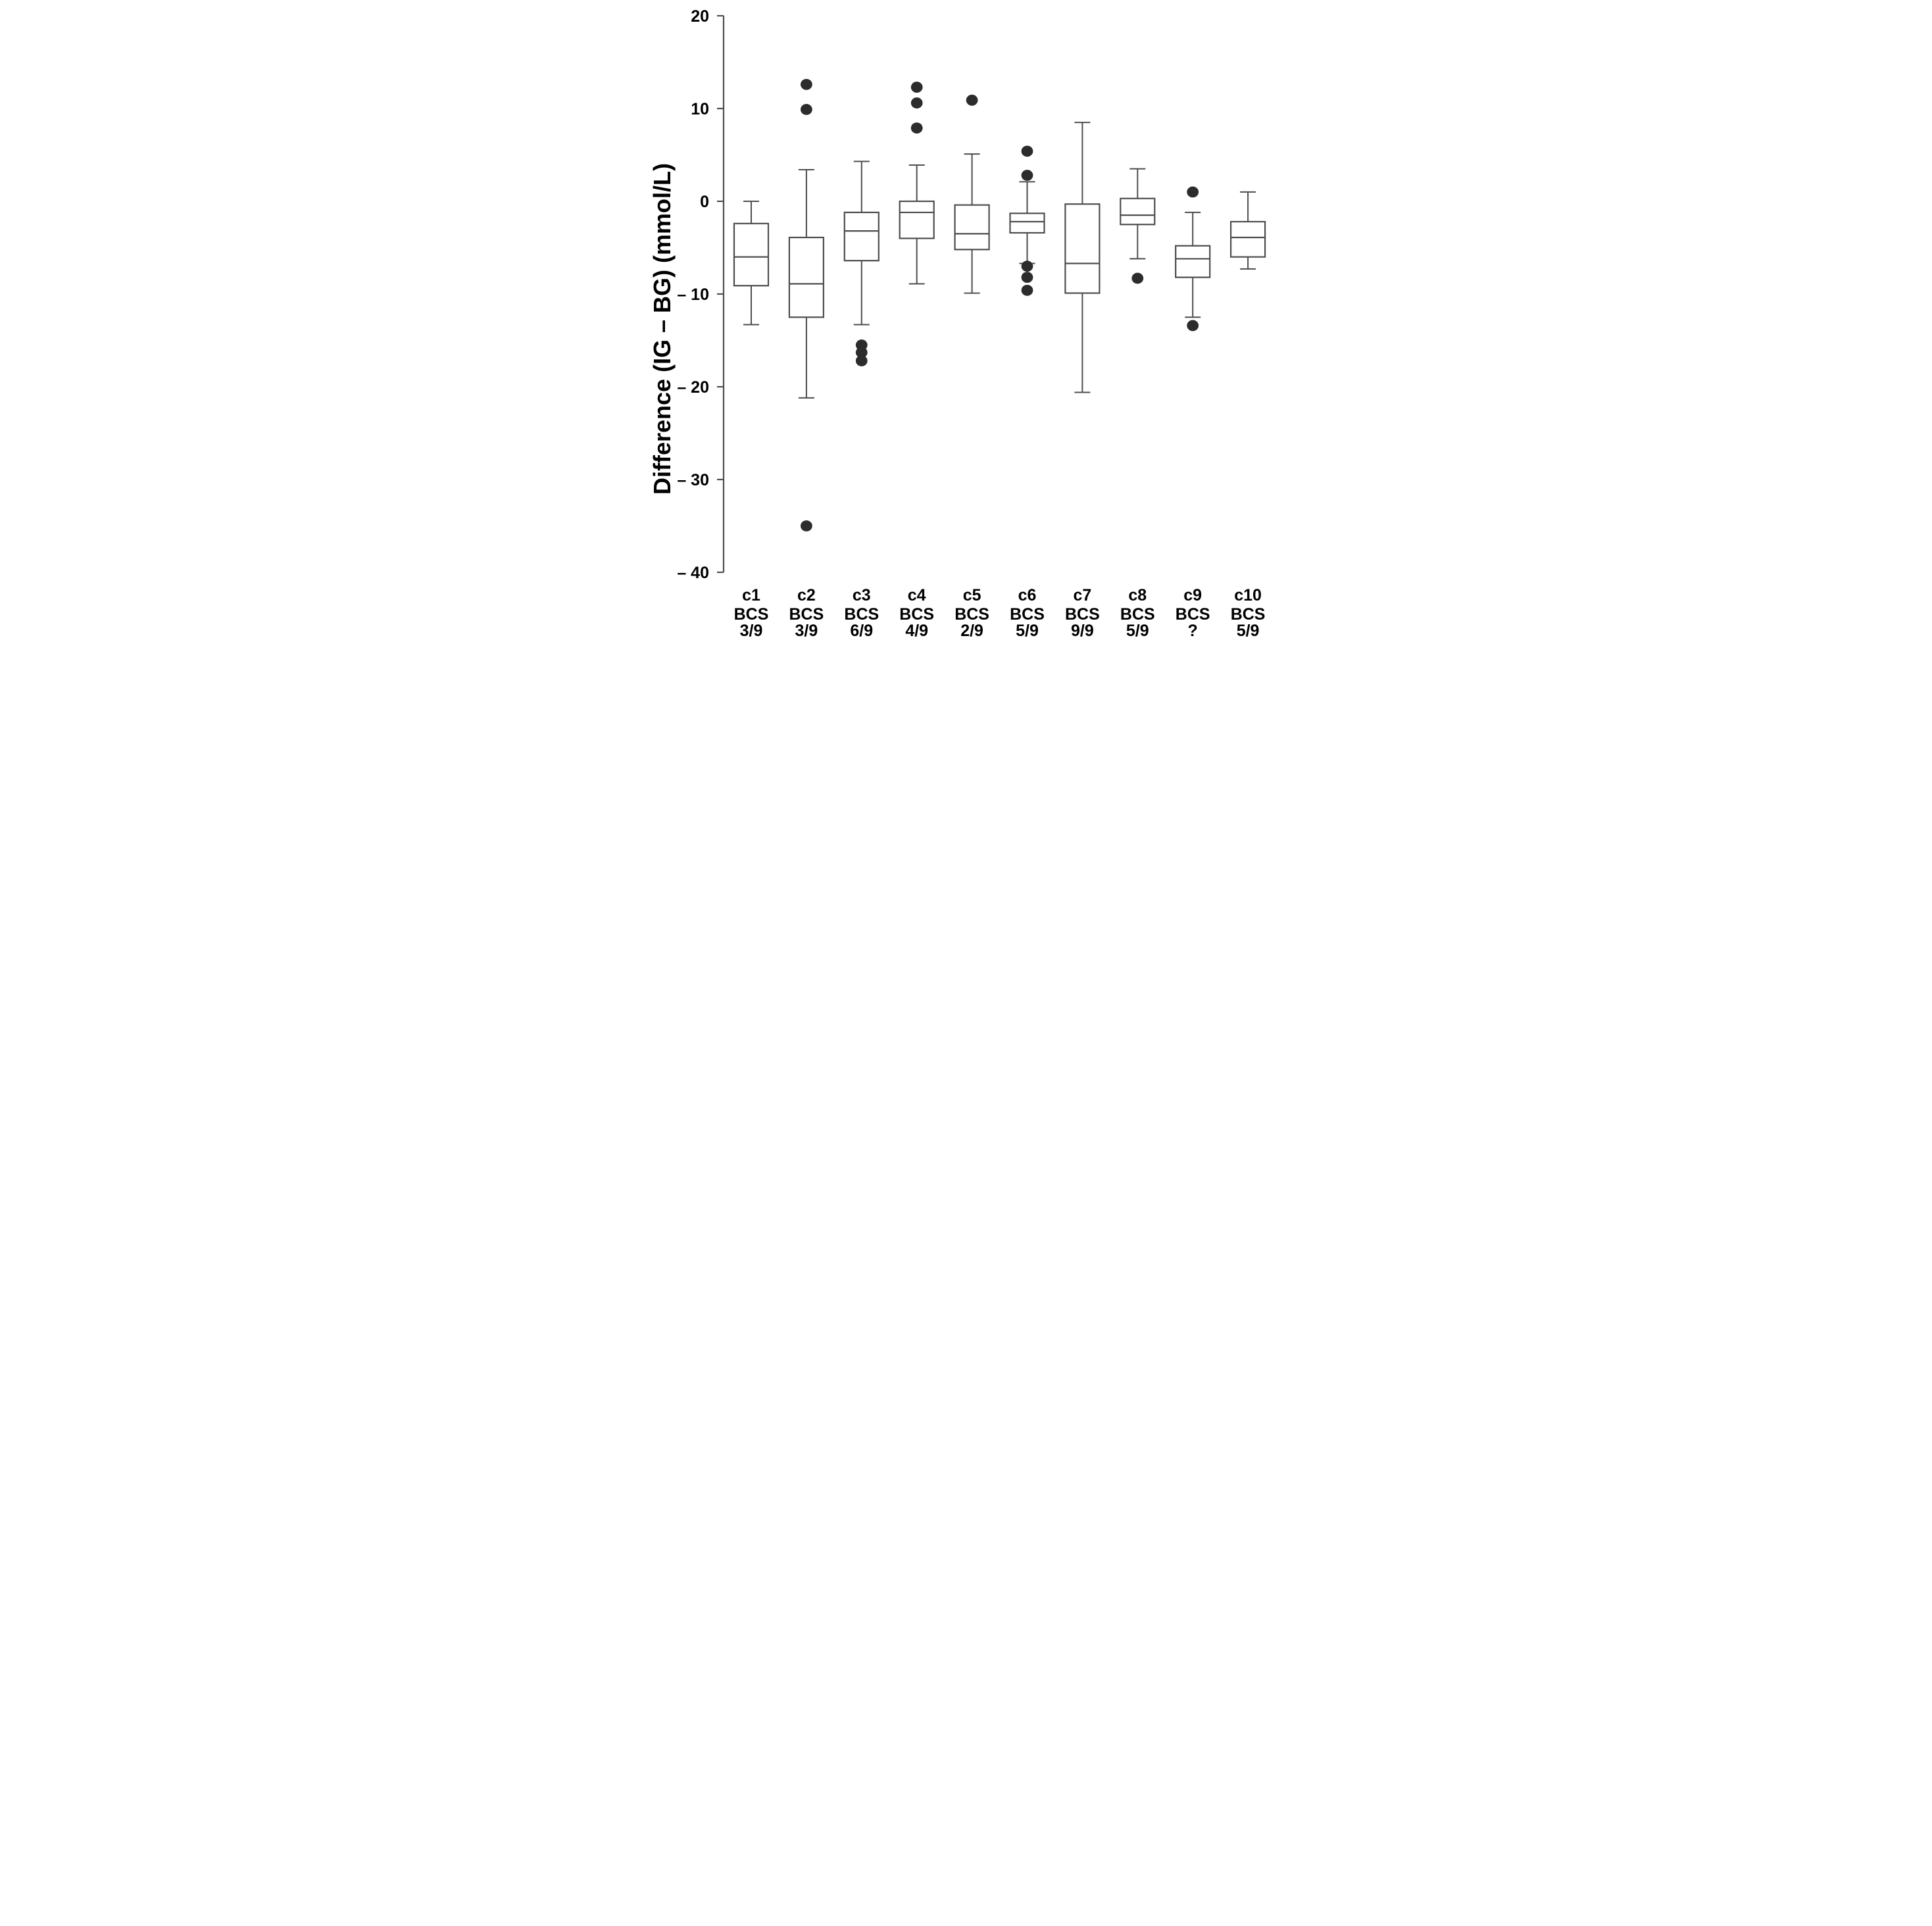 The image size is (1932, 1926). Describe the element at coordinates (916, 631) in the screenshot. I see `x-bcs-value: 4/9` at that location.